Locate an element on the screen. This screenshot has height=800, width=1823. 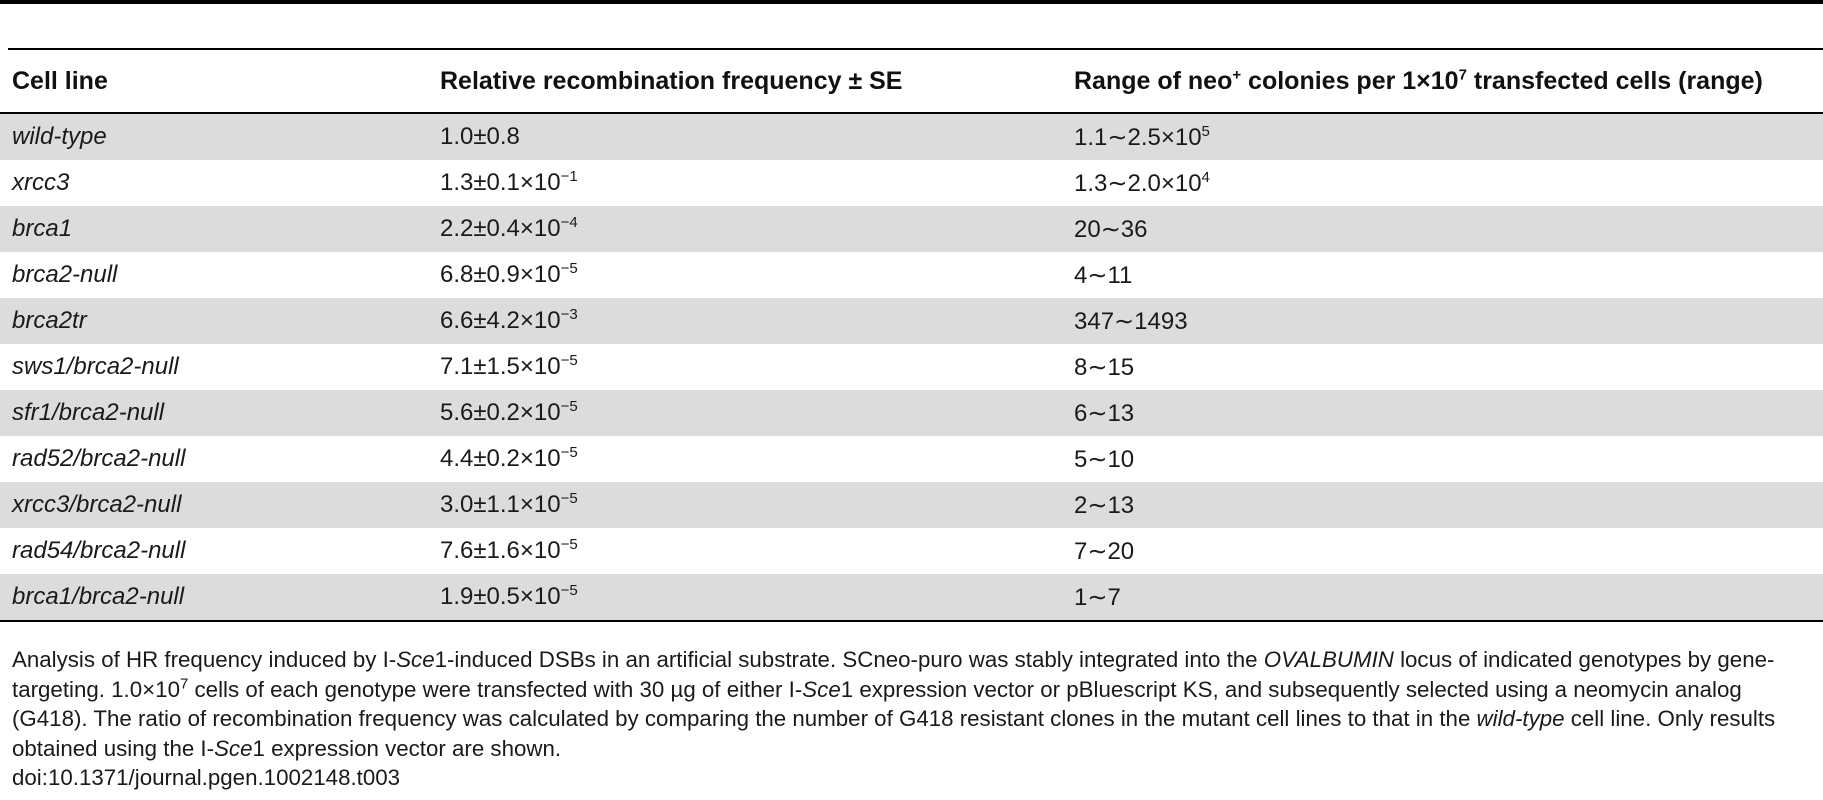
table-row: xrcc3/brca2-null 3.0±1.1×10−5 2∼13 is located at coordinates (911, 505).